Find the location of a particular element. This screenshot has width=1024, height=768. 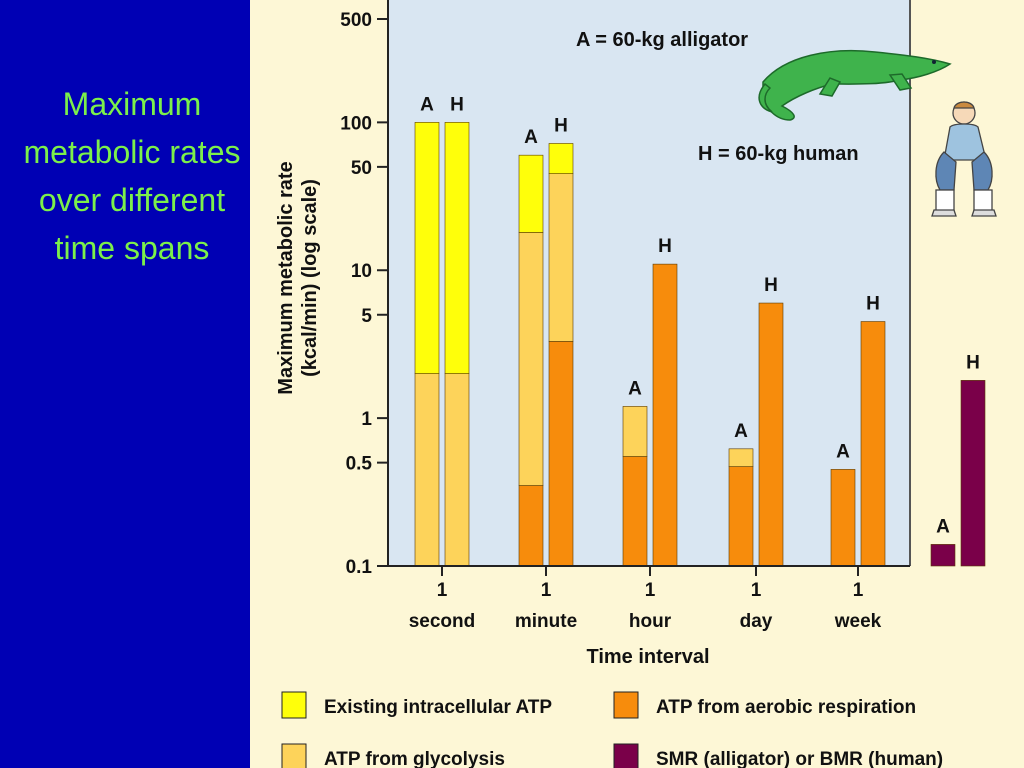

legend-swatch-aerobic is located at coordinates (626, 705).